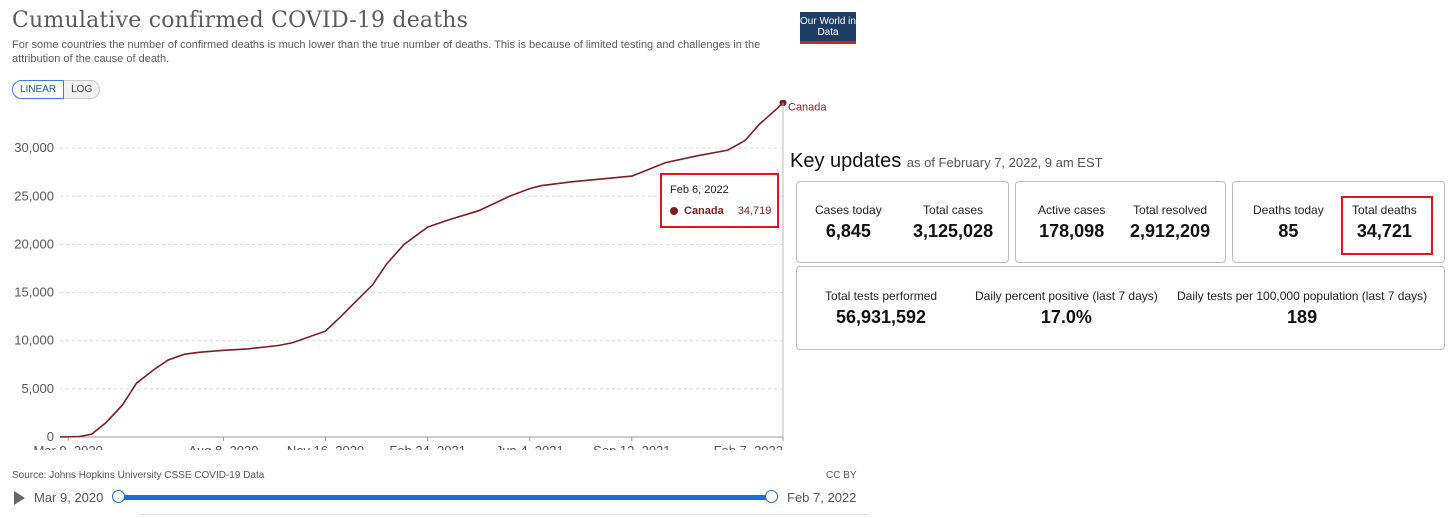 The height and width of the screenshot is (518, 1456). Describe the element at coordinates (1072, 231) in the screenshot. I see `active-cases-value: 178,098` at that location.